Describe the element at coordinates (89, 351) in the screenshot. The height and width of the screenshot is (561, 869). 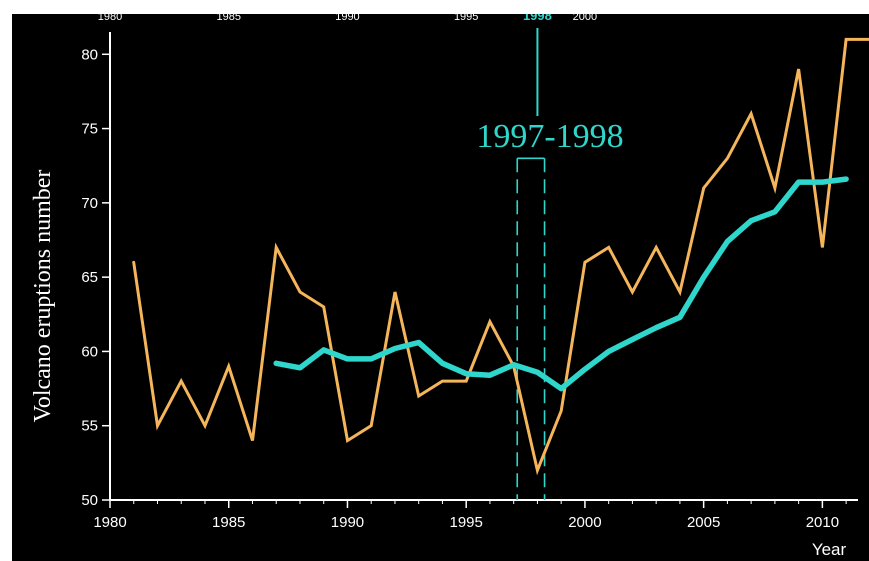
I see `y-tick-label: 60` at that location.